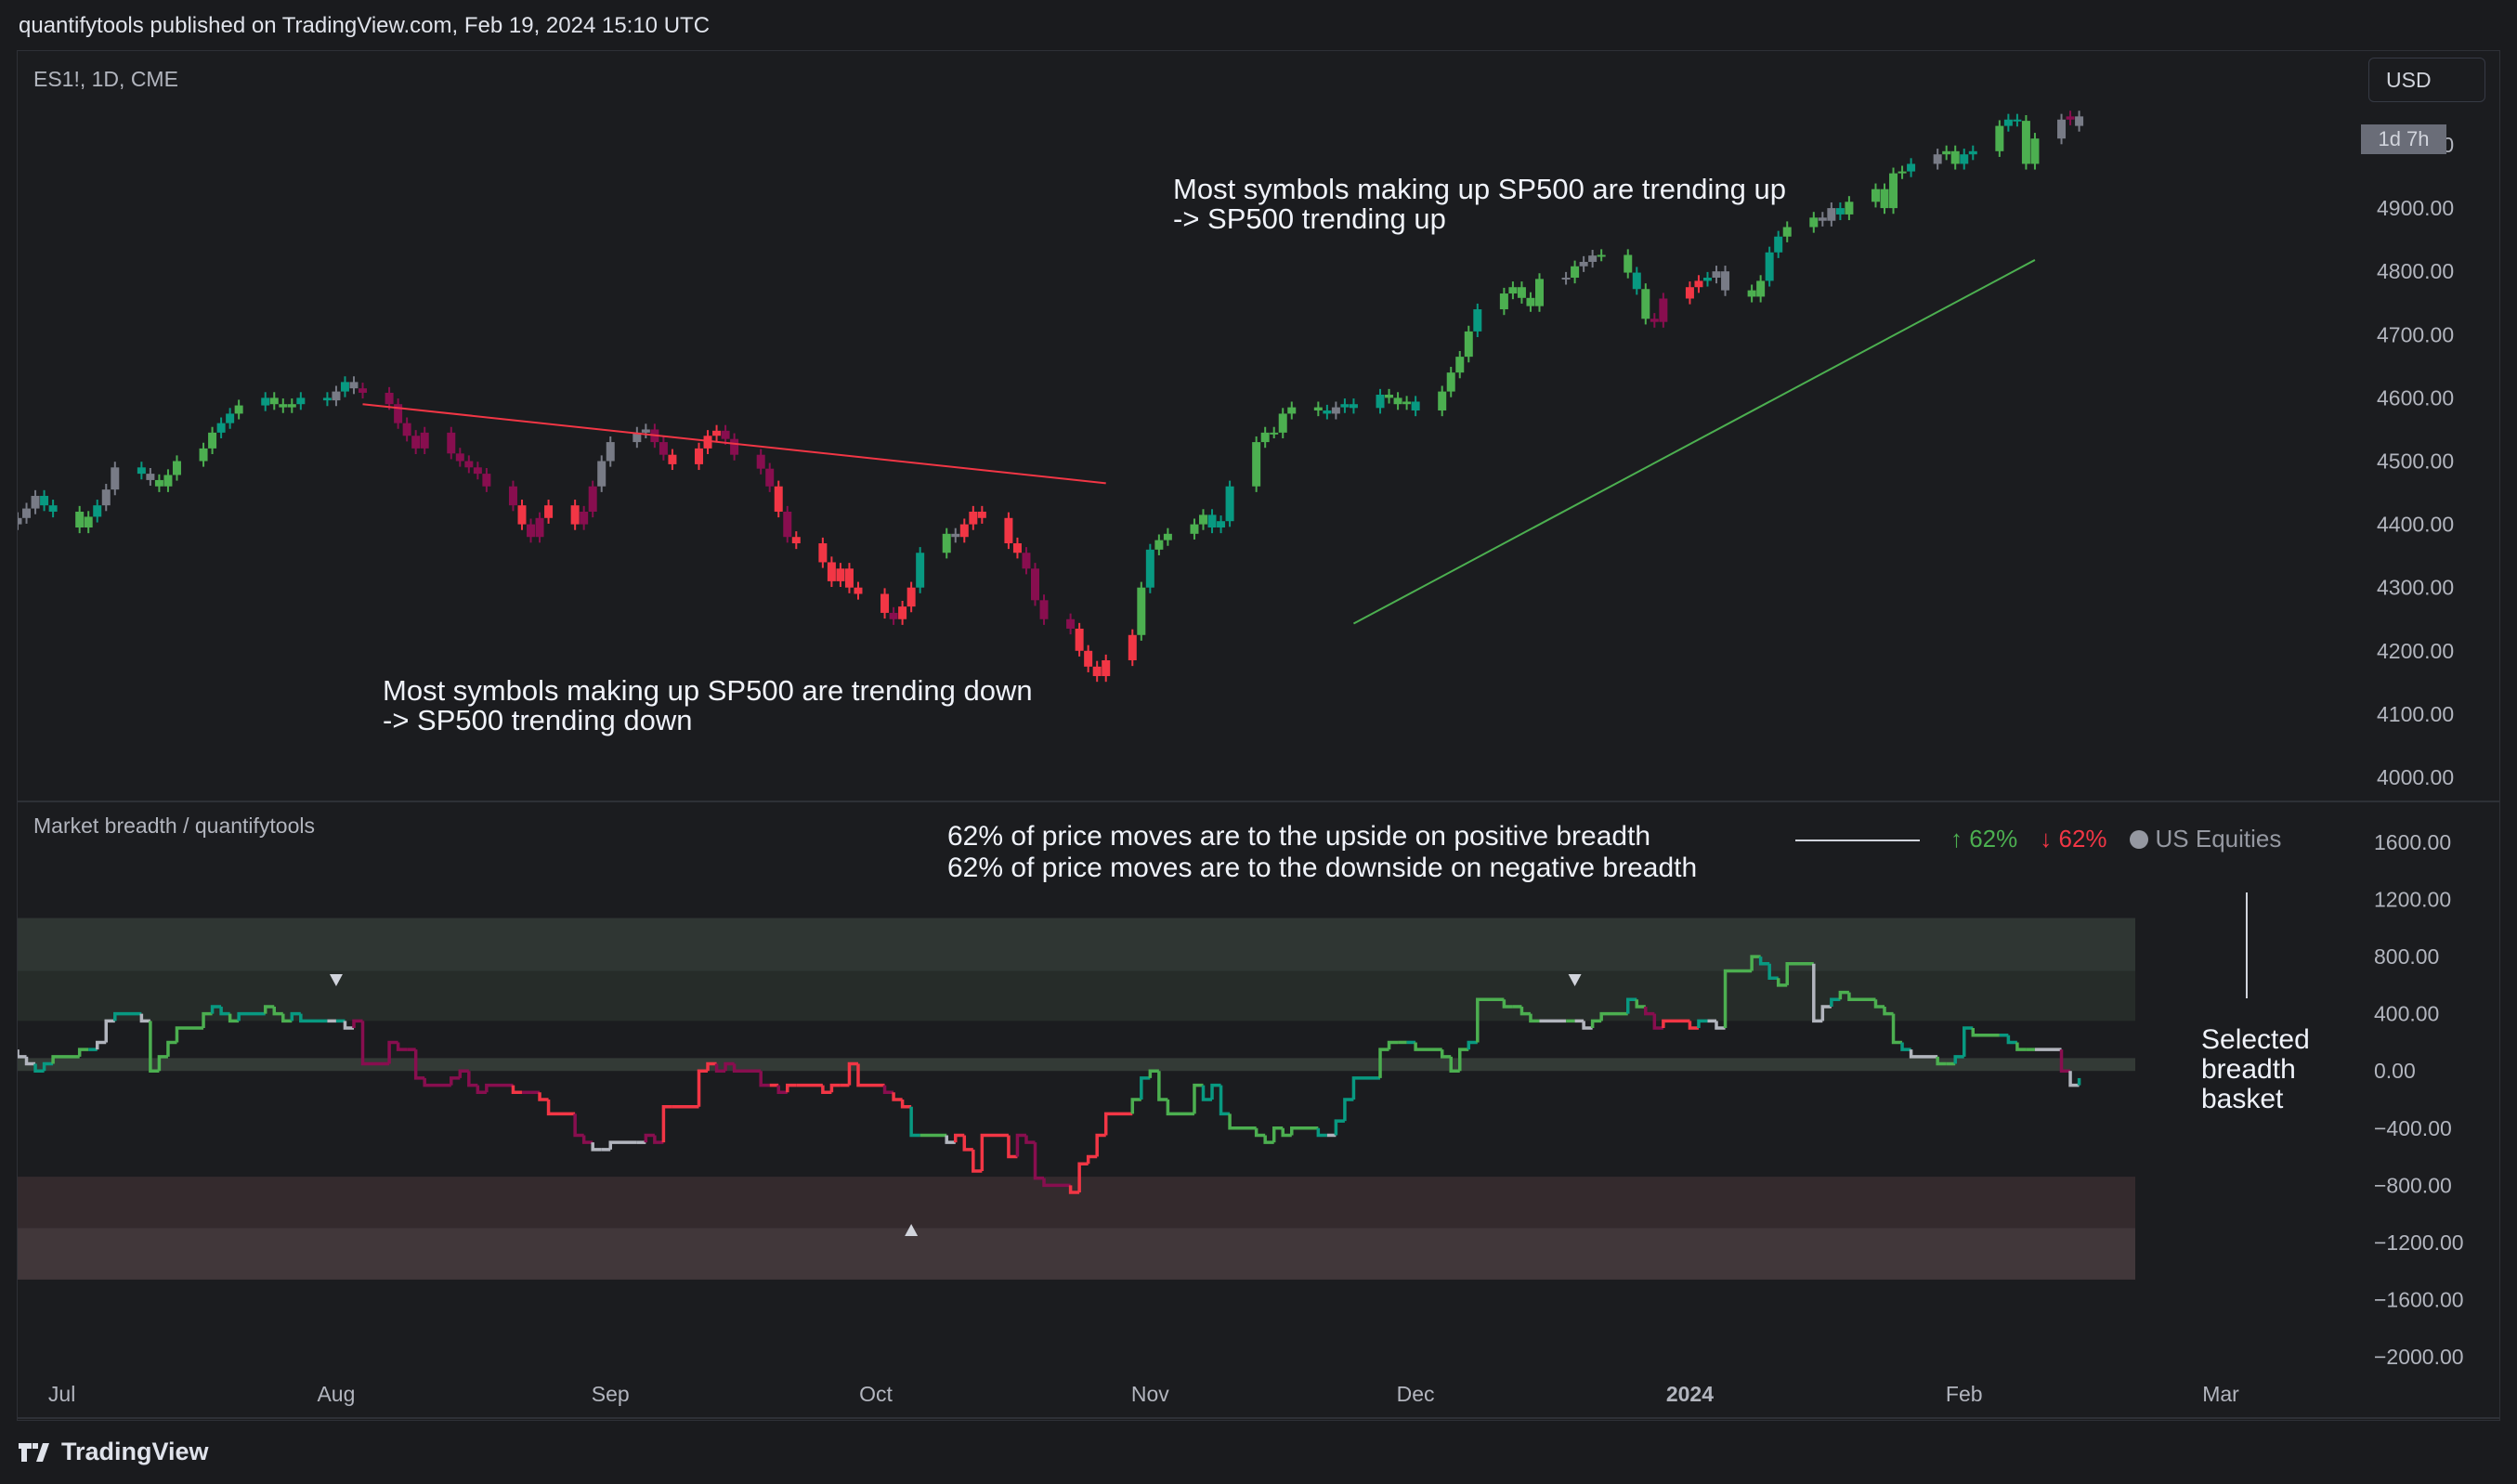 The width and height of the screenshot is (2517, 1484). I want to click on legend-basket-label: US Equities, so click(2218, 839).